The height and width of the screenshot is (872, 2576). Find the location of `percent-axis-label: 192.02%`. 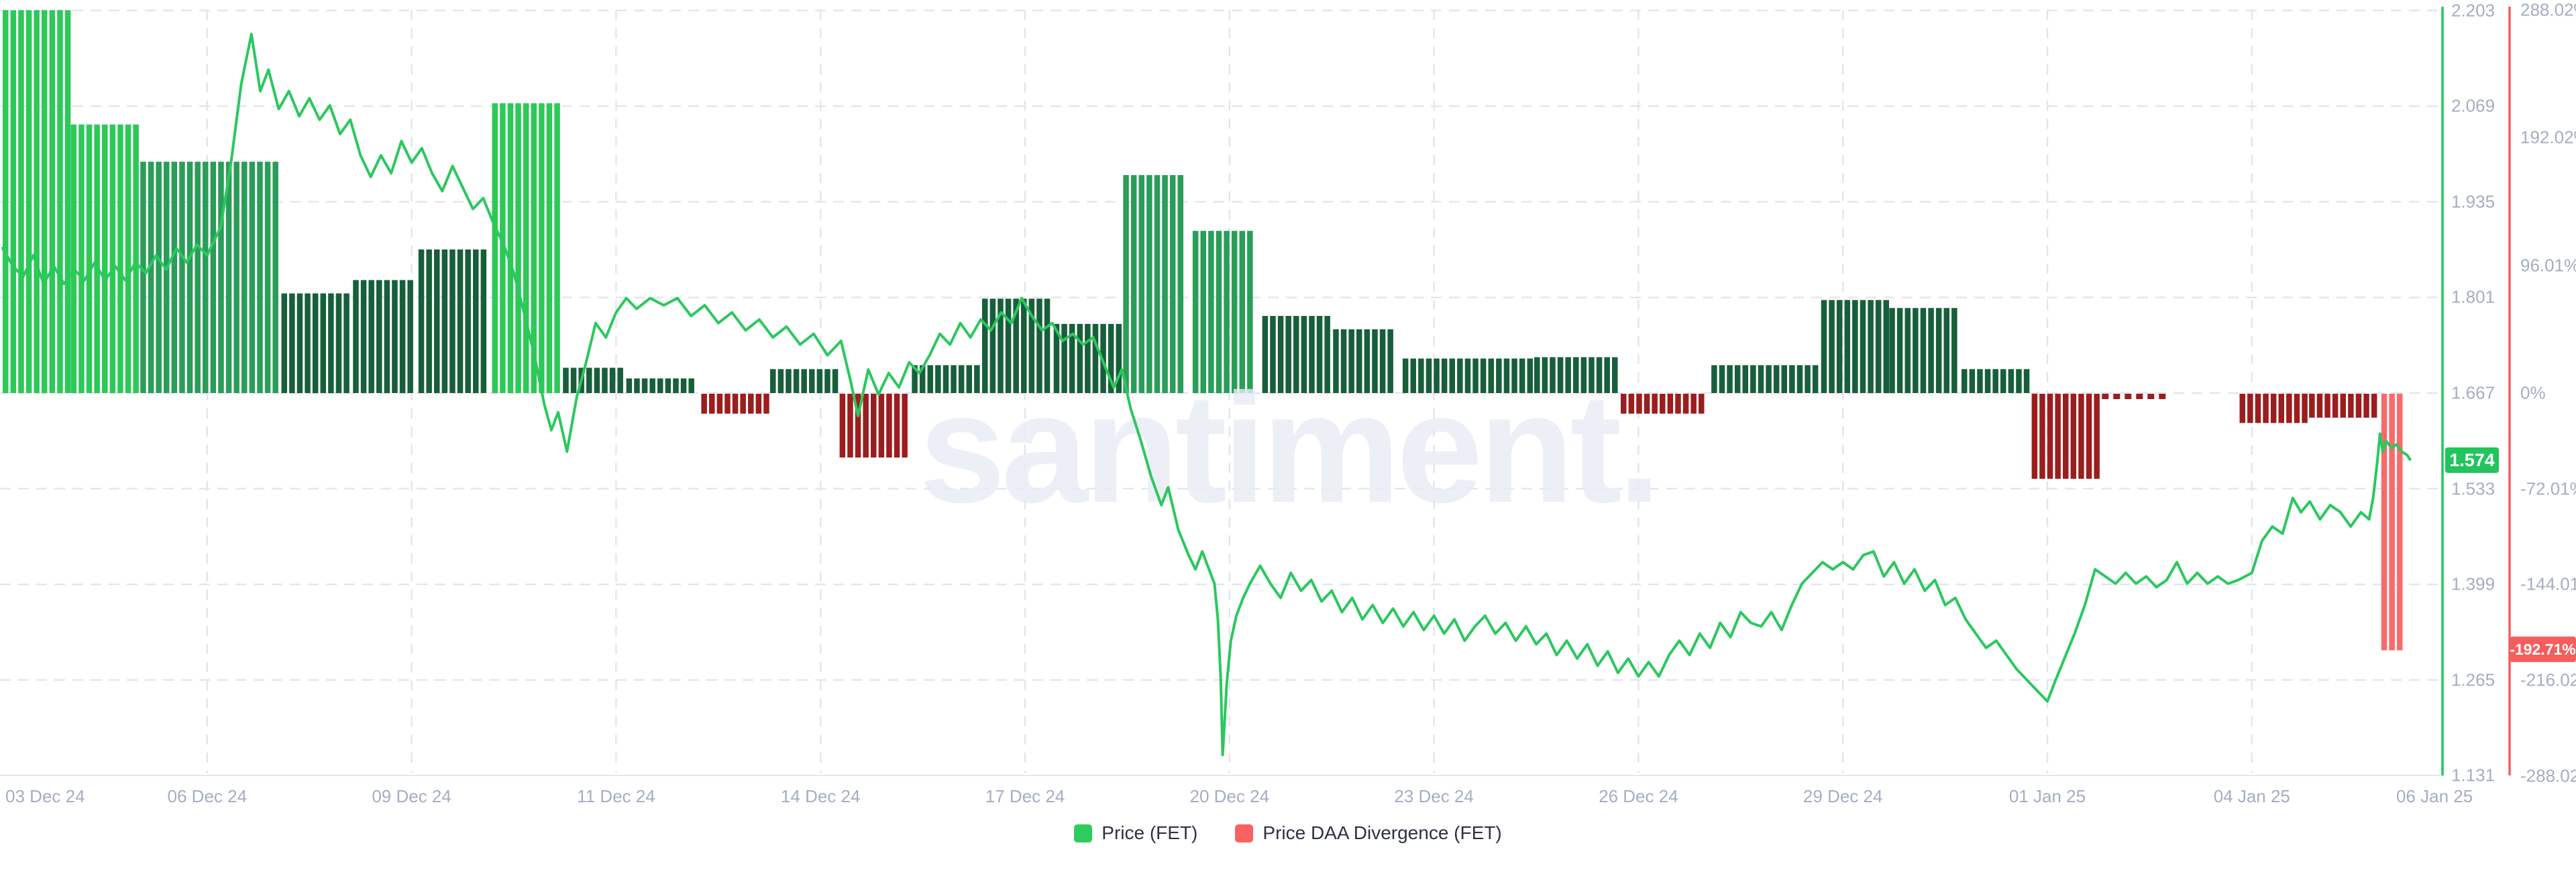

percent-axis-label: 192.02% is located at coordinates (2548, 137).